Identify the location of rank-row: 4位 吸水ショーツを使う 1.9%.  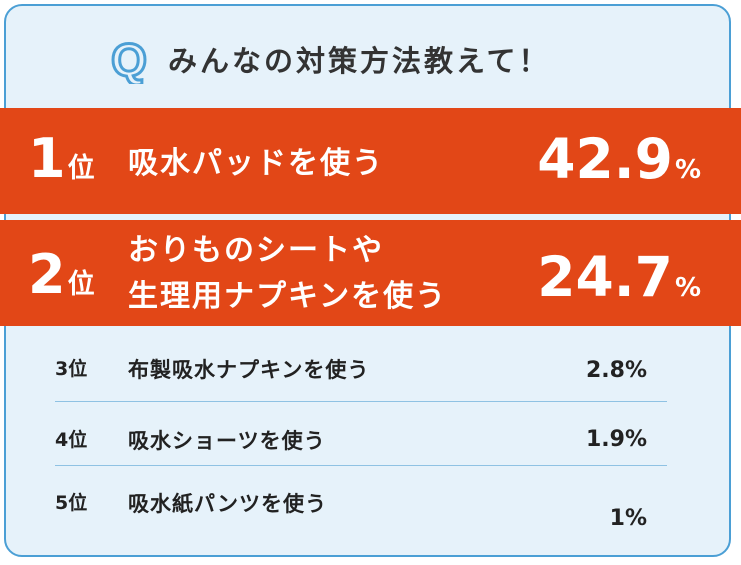
(361, 457).